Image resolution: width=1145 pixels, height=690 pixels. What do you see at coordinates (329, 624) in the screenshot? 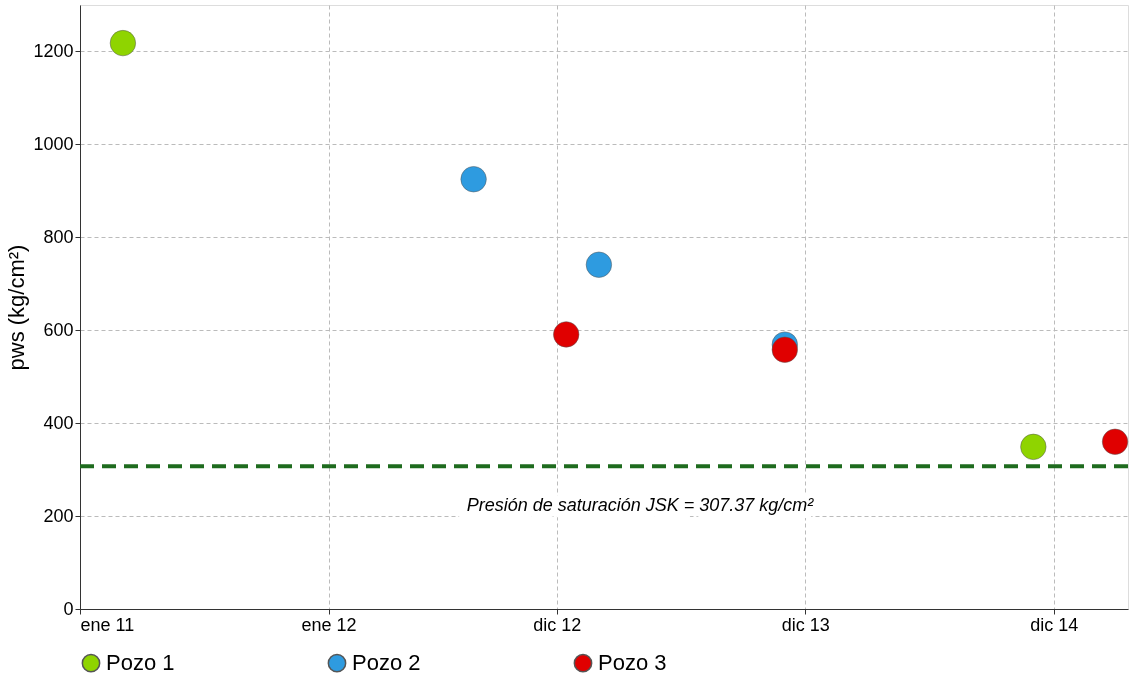
I see `x-tick-label: ene 12` at bounding box center [329, 624].